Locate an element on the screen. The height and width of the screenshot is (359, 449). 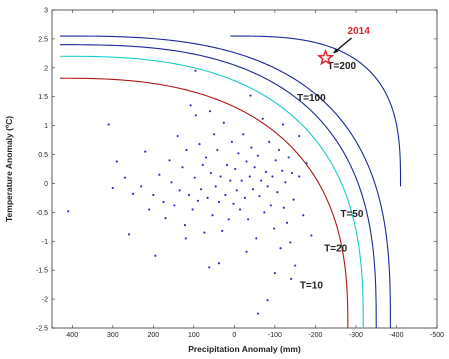
y-axis-label: Temperature Anomaly (ºC) is located at coordinates (9, 169).